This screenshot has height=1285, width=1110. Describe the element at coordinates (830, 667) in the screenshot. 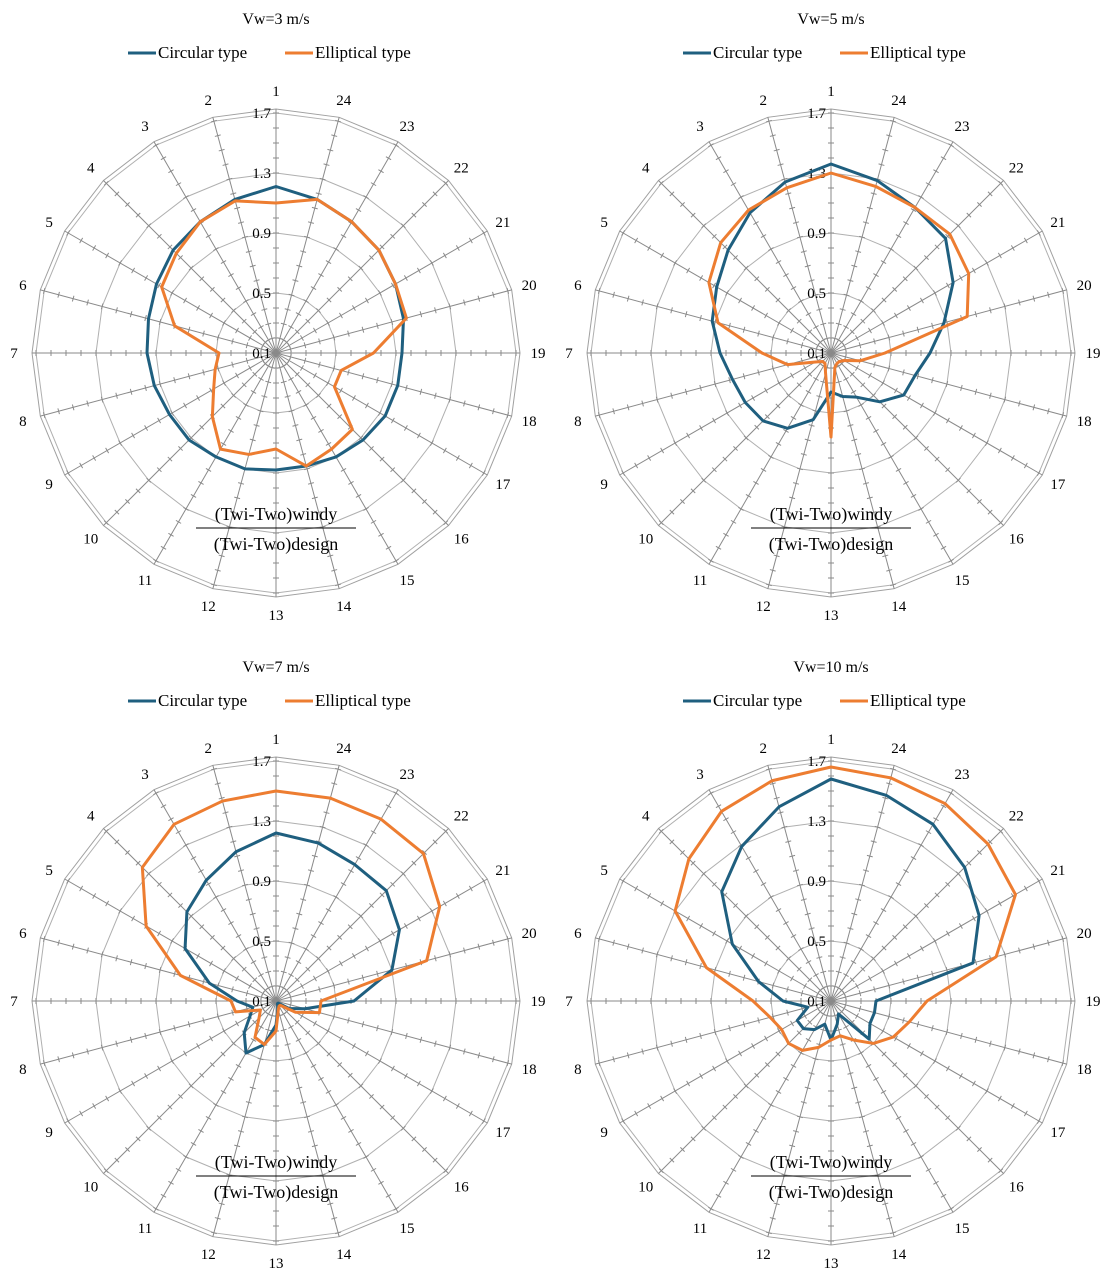

I see `chart-title: Vw=10 m/s` at that location.